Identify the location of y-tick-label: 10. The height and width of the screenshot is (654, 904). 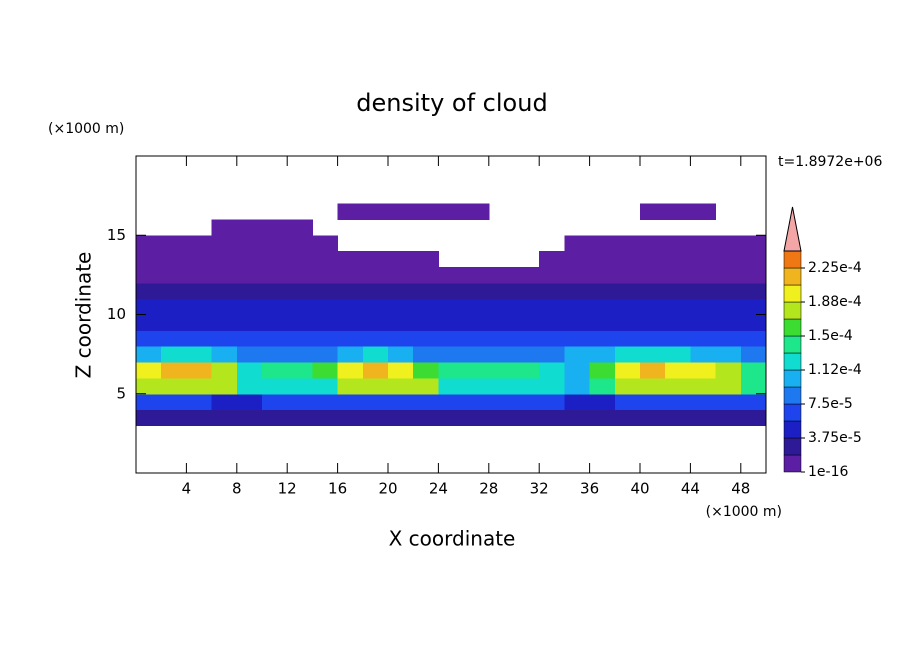
(116, 314).